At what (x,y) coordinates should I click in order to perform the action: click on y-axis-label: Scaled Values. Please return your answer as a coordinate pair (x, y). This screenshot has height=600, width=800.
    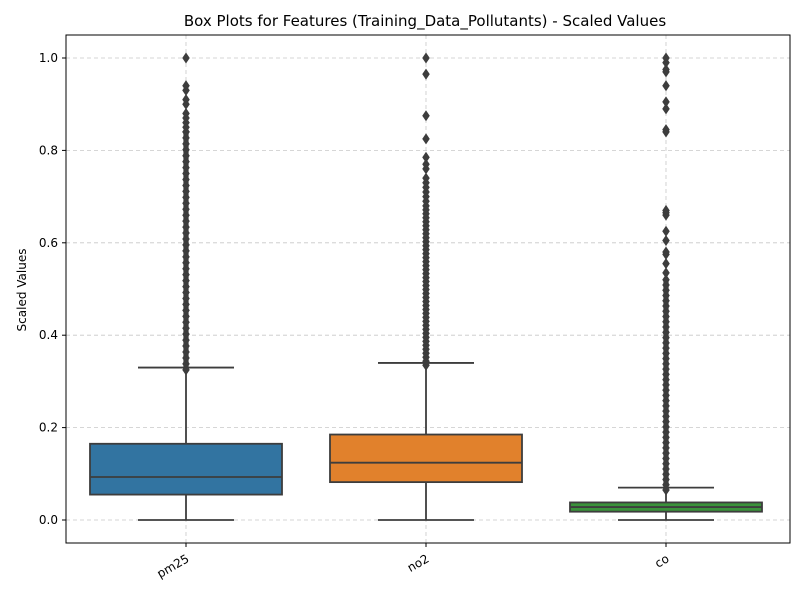
    Looking at the image, I should click on (22, 290).